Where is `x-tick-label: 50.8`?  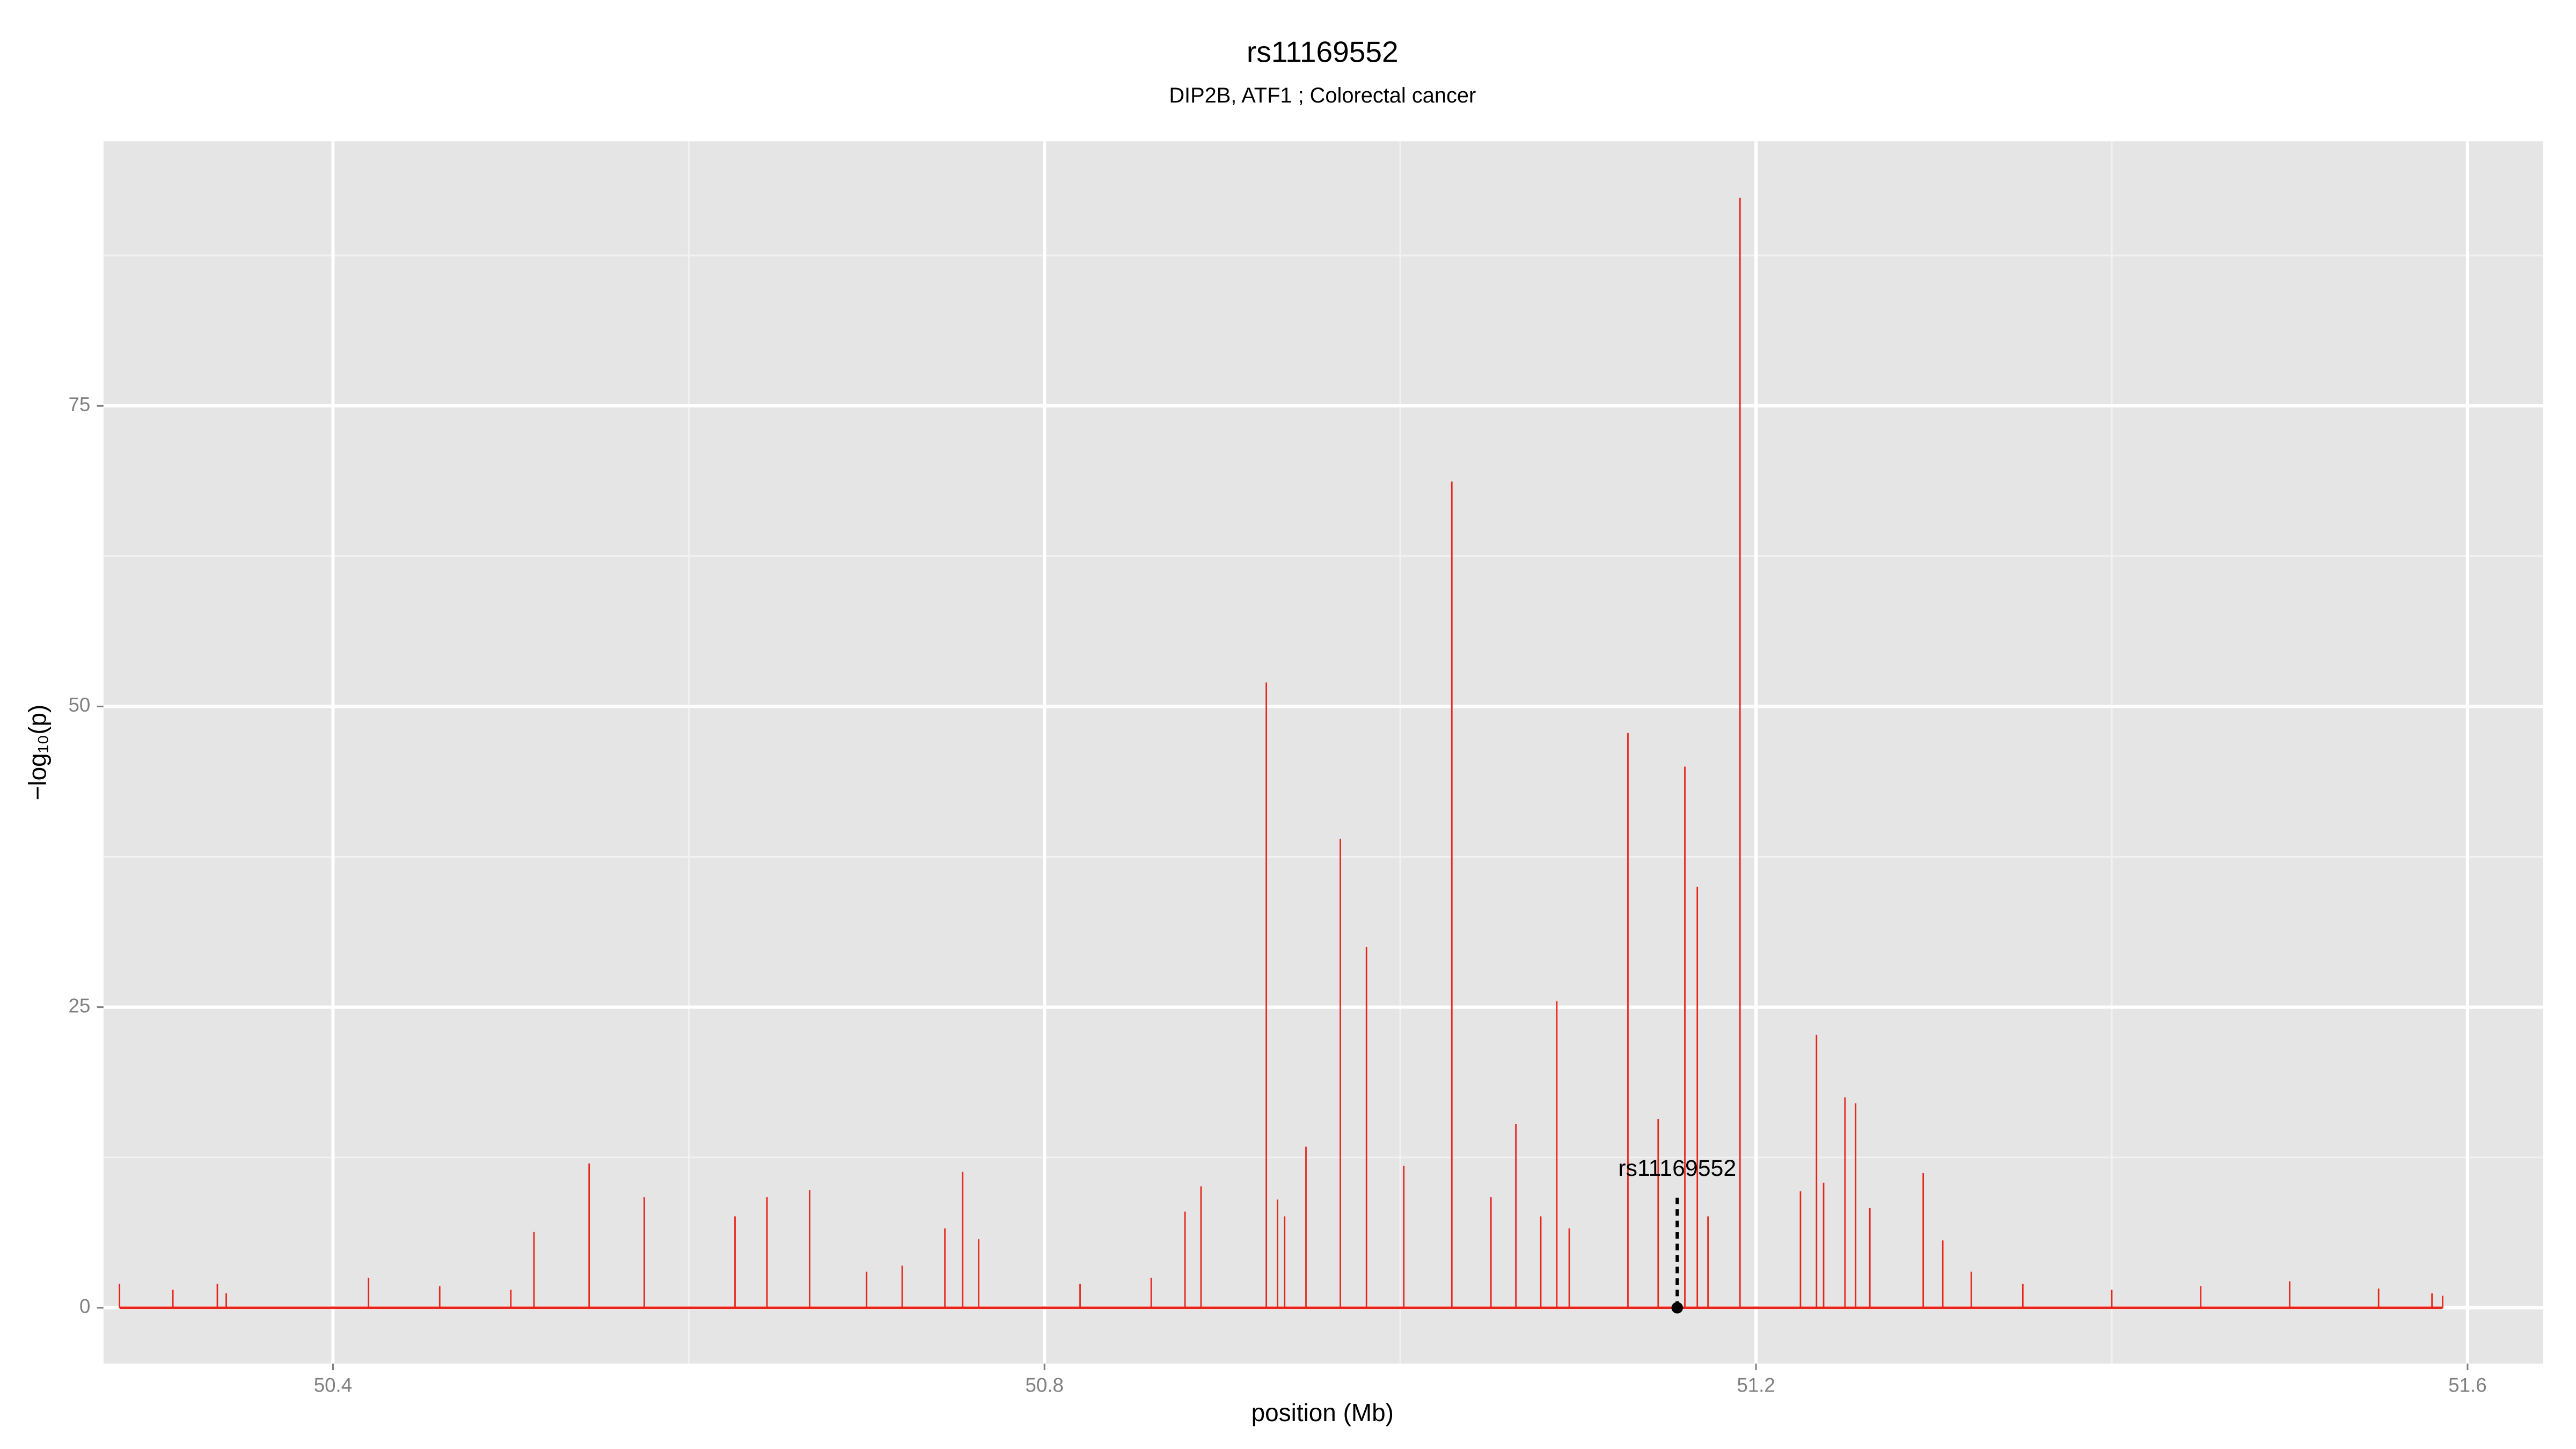 x-tick-label: 50.8 is located at coordinates (1045, 1385).